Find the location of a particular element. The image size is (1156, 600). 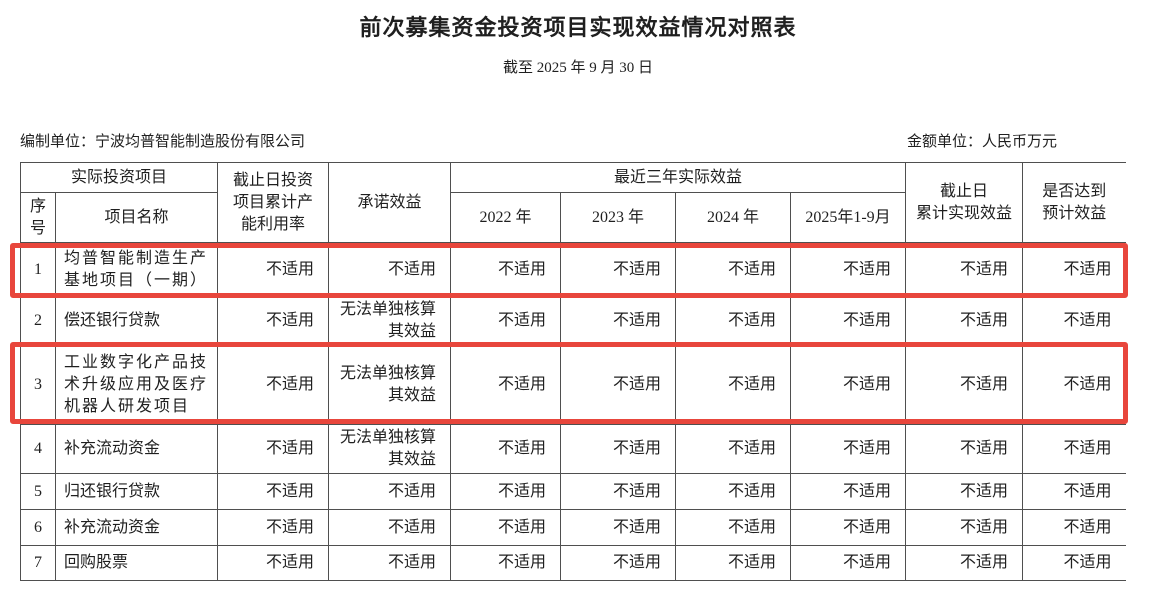

prepared-by-label: 编制单位：宁波均普智能制造股份有限公司 is located at coordinates (163, 142).